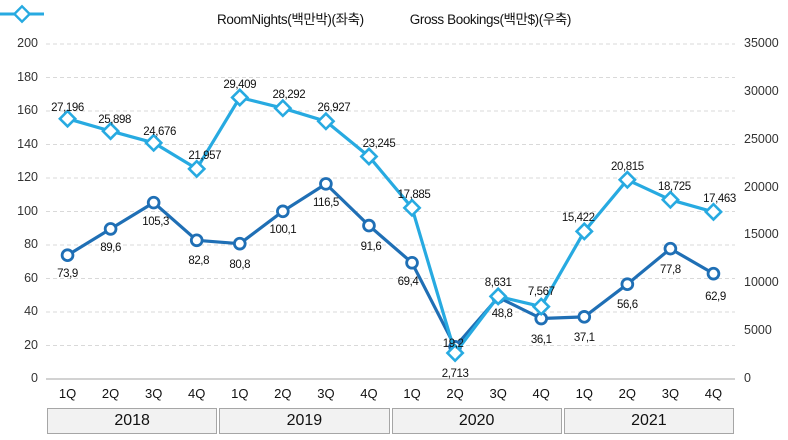 This screenshot has width=788, height=440. I want to click on diamond-marker-icon, so click(22, 14).